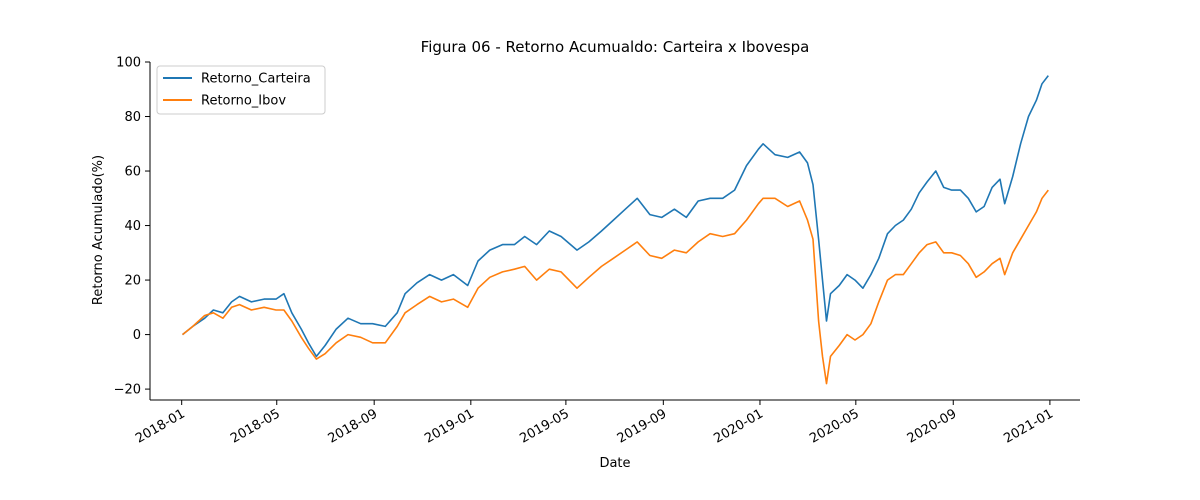 The image size is (1200, 500). I want to click on y-tick-label: 80, so click(132, 117).